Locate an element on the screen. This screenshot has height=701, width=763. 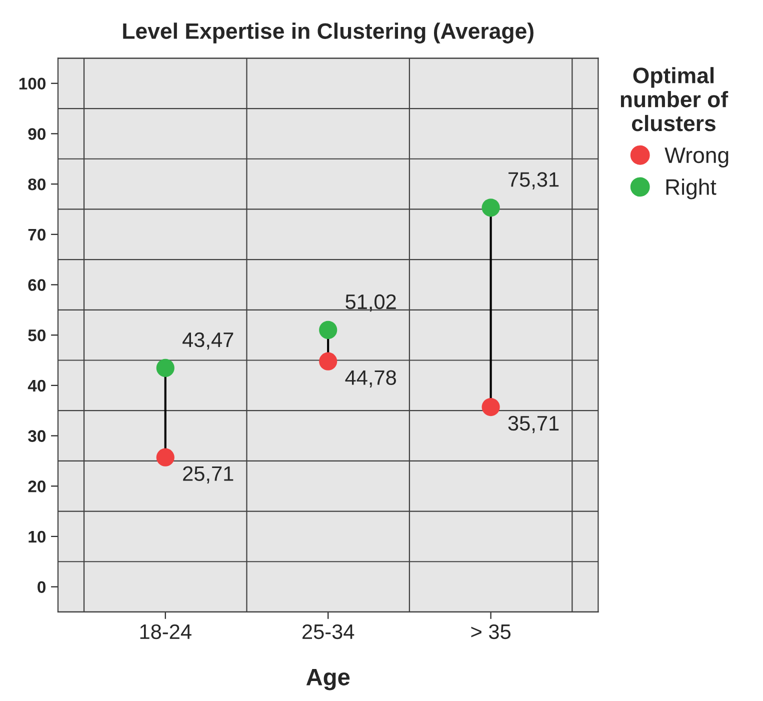
legend-label: Right is located at coordinates (691, 189).